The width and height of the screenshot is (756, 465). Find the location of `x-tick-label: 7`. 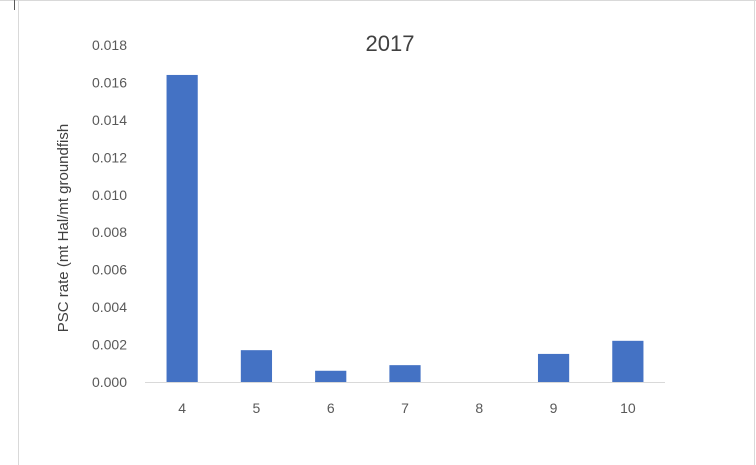

x-tick-label: 7 is located at coordinates (405, 408).